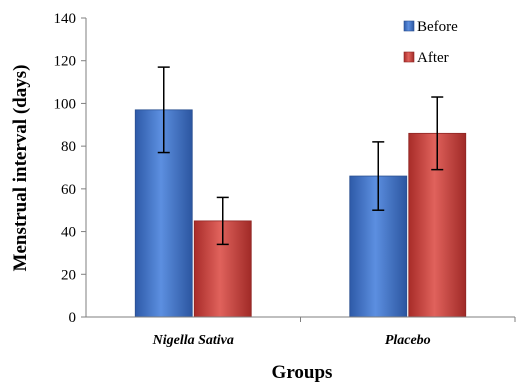  What do you see at coordinates (68, 275) in the screenshot?
I see `y-tick-label: 20` at bounding box center [68, 275].